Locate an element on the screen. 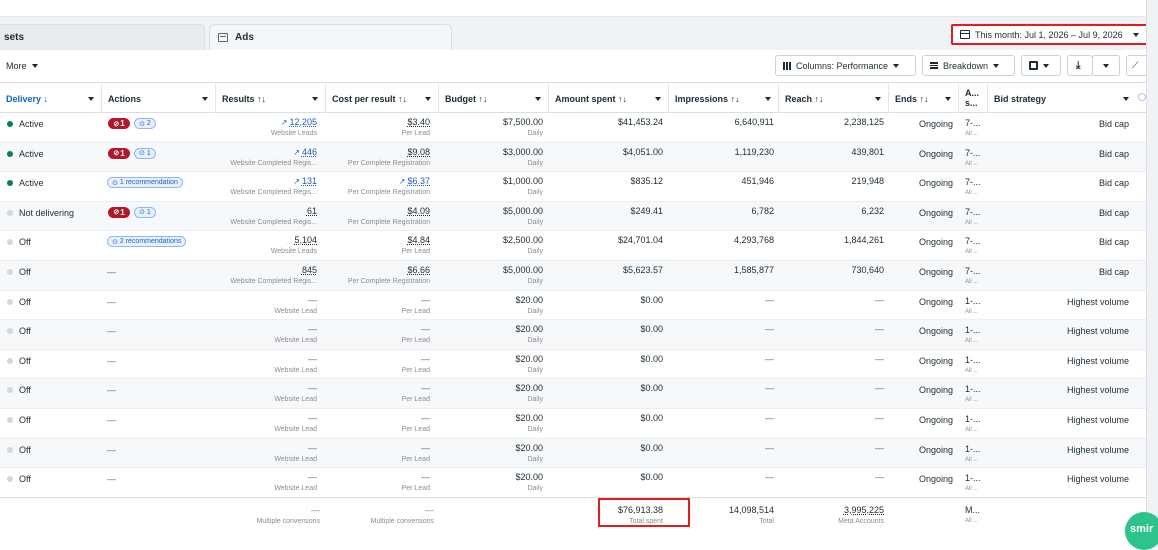  chevron-down-icon is located at coordinates (1126, 99).